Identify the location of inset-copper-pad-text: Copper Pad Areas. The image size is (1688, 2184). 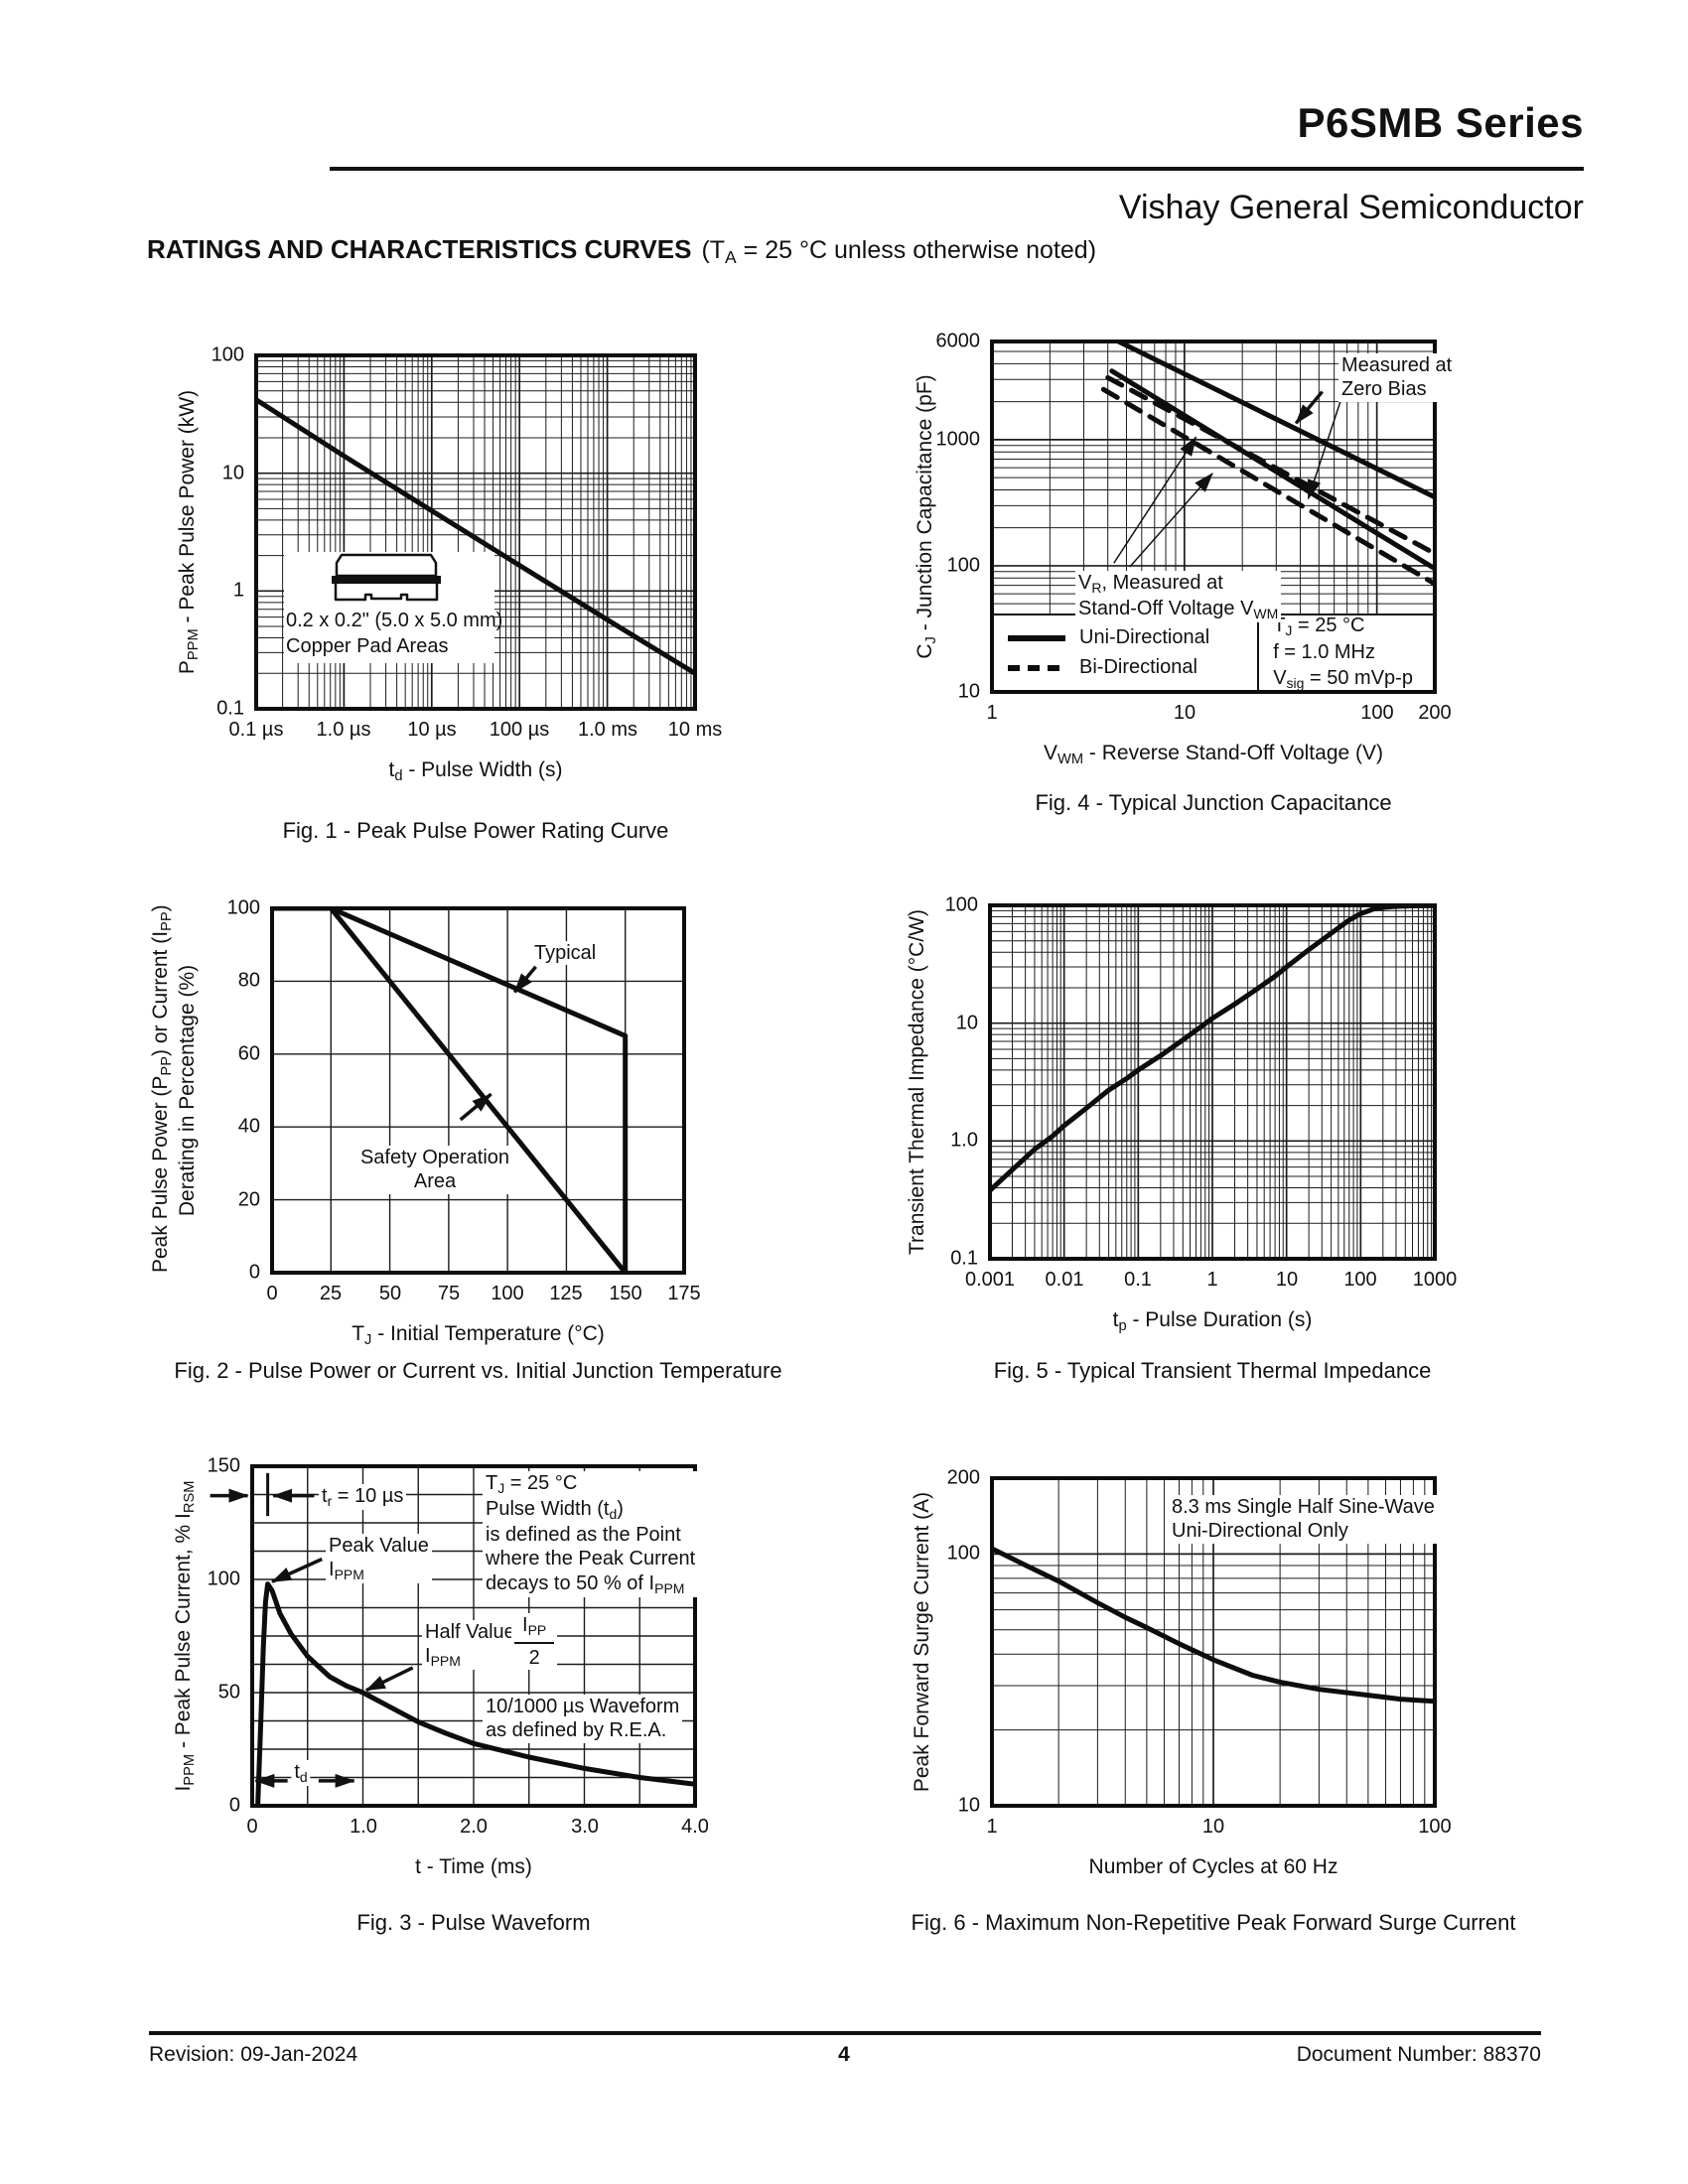
(367, 646).